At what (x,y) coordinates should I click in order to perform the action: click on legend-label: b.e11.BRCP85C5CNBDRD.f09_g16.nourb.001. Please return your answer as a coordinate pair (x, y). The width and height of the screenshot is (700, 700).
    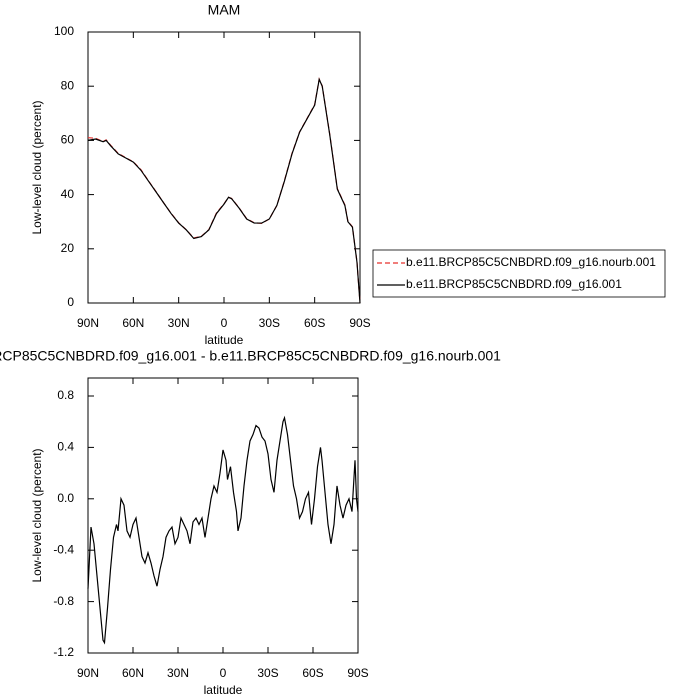
    Looking at the image, I should click on (531, 262).